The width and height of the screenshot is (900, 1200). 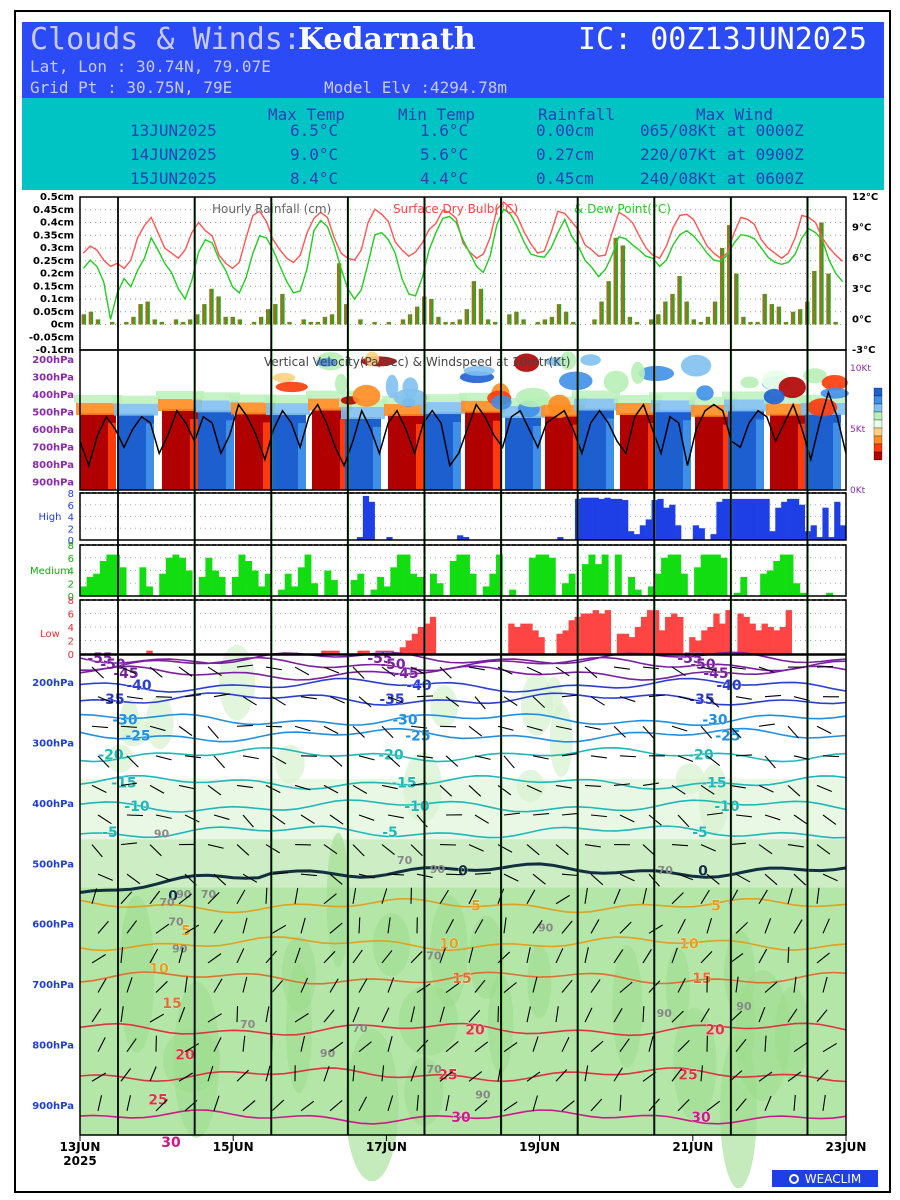 I want to click on isotherm-label: -20, so click(x=391, y=756).